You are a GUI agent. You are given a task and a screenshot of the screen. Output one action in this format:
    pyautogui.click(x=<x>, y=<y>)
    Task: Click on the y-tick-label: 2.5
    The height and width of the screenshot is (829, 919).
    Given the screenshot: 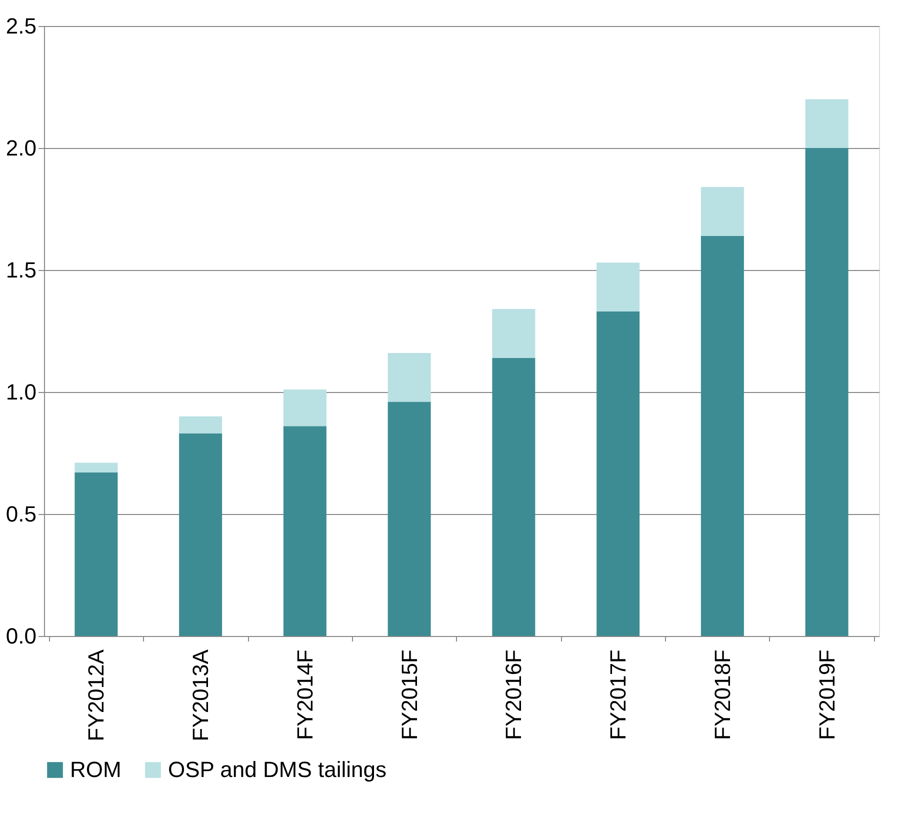 What is the action you would take?
    pyautogui.click(x=21, y=26)
    